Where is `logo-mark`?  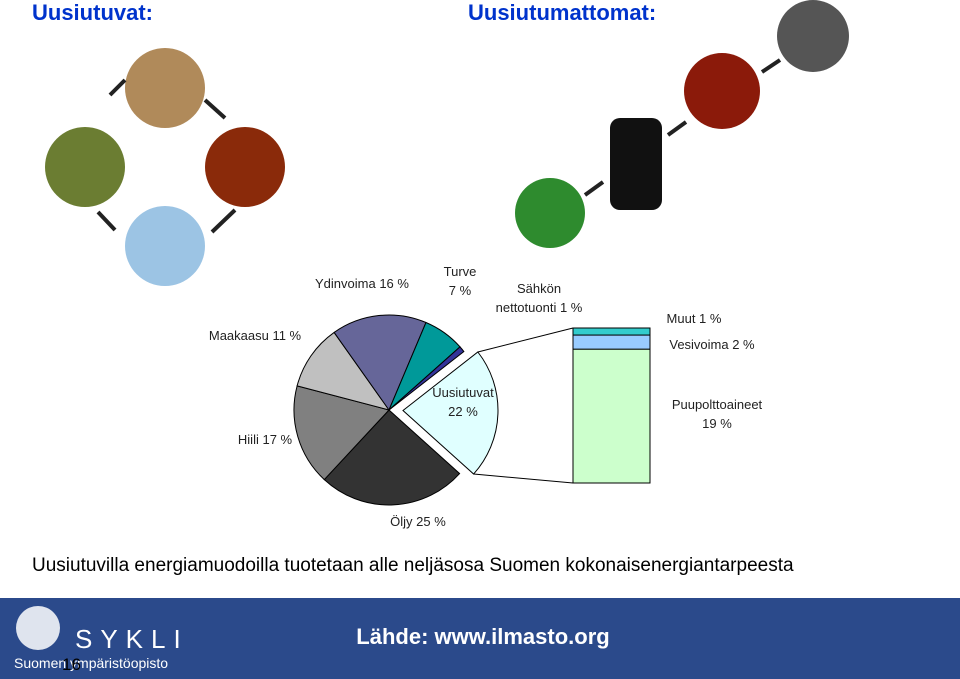 logo-mark is located at coordinates (38, 628).